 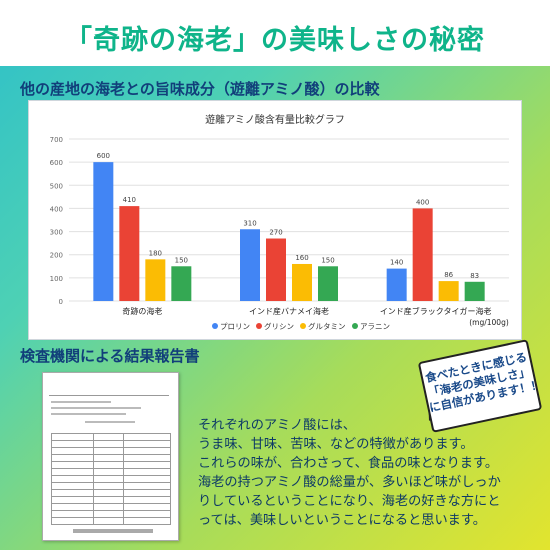 I want to click on page-title: 「奇跡の海老」の美味しさの秘密, so click(x=275, y=40).